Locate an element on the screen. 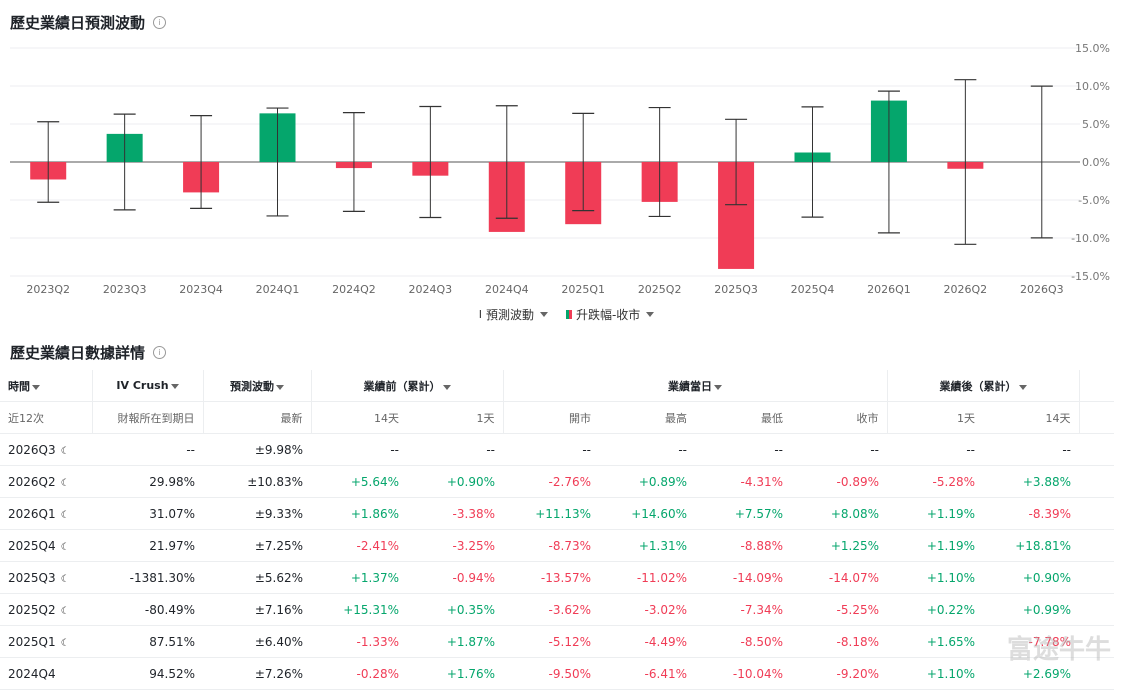 This screenshot has height=690, width=1133. value-cell: +1.25% is located at coordinates (839, 545).